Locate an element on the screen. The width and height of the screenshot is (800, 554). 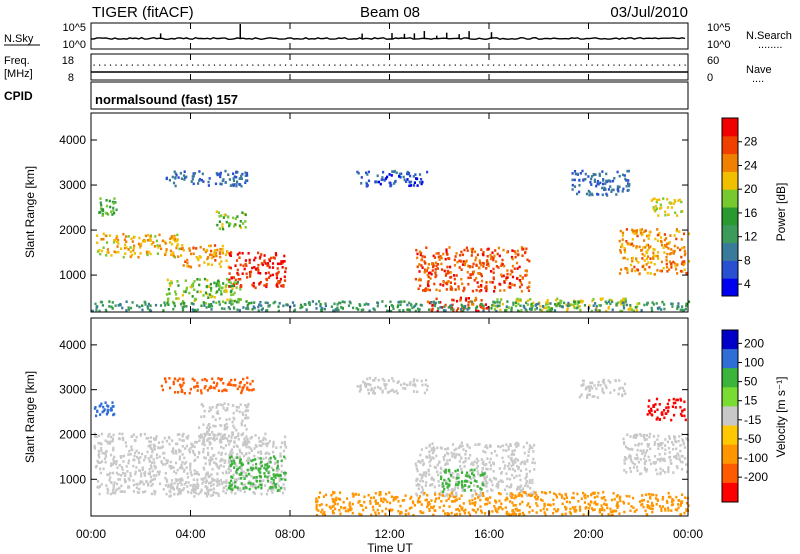
freq-label-line2: [MHz] is located at coordinates (18, 74).